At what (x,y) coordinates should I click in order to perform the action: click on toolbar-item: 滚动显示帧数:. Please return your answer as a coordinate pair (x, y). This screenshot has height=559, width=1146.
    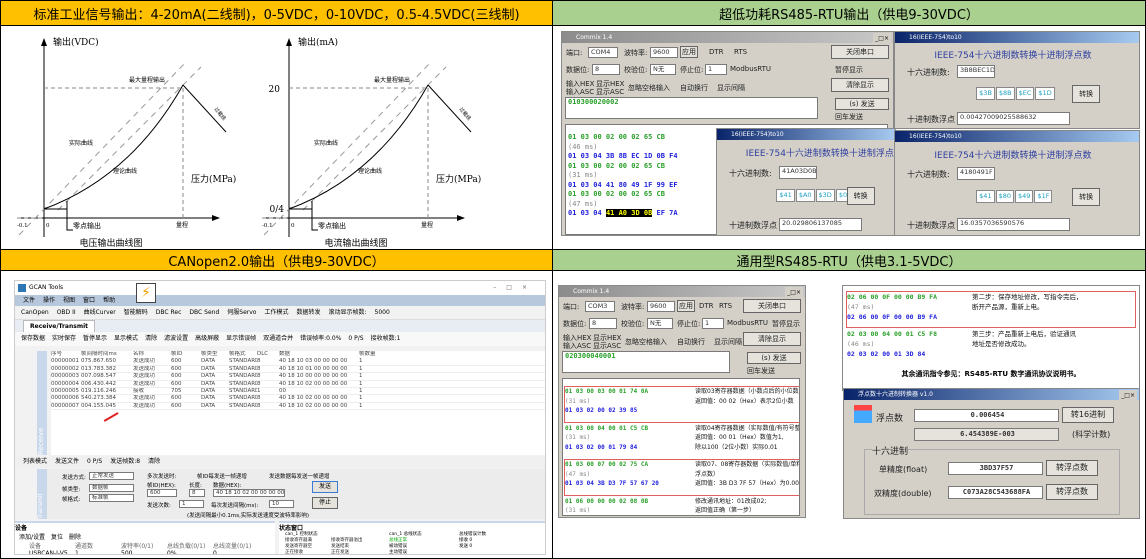
    Looking at the image, I should click on (347, 312).